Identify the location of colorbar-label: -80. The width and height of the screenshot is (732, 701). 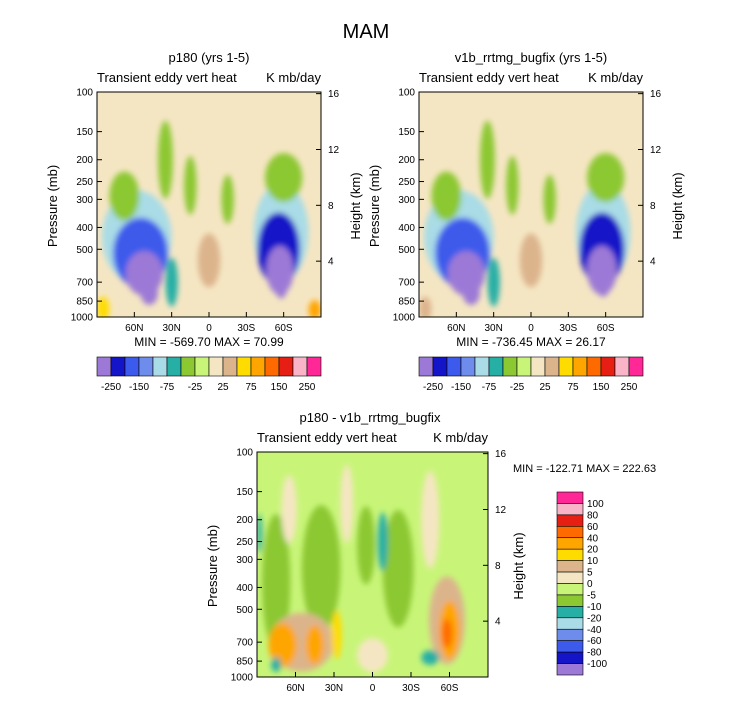
(594, 653).